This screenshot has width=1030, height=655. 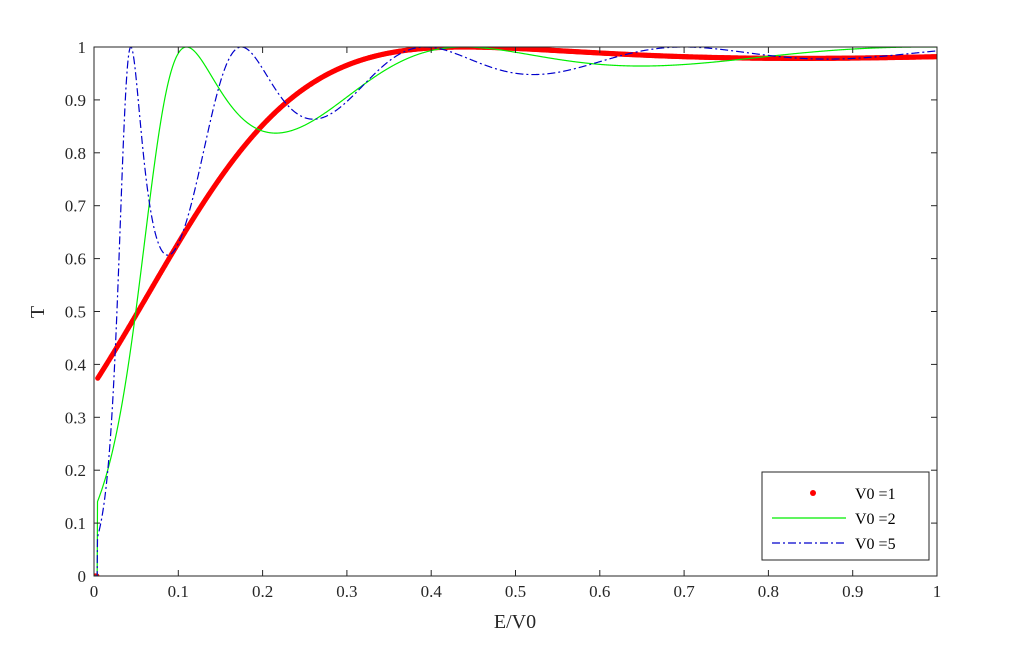 What do you see at coordinates (852, 591) in the screenshot?
I see `x-tick-label: 0.9` at bounding box center [852, 591].